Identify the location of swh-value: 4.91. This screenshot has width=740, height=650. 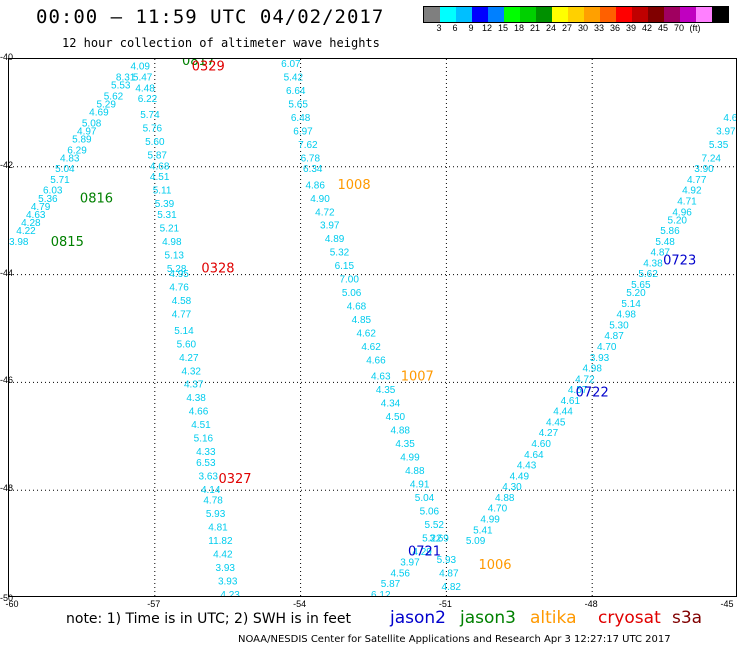
(420, 484).